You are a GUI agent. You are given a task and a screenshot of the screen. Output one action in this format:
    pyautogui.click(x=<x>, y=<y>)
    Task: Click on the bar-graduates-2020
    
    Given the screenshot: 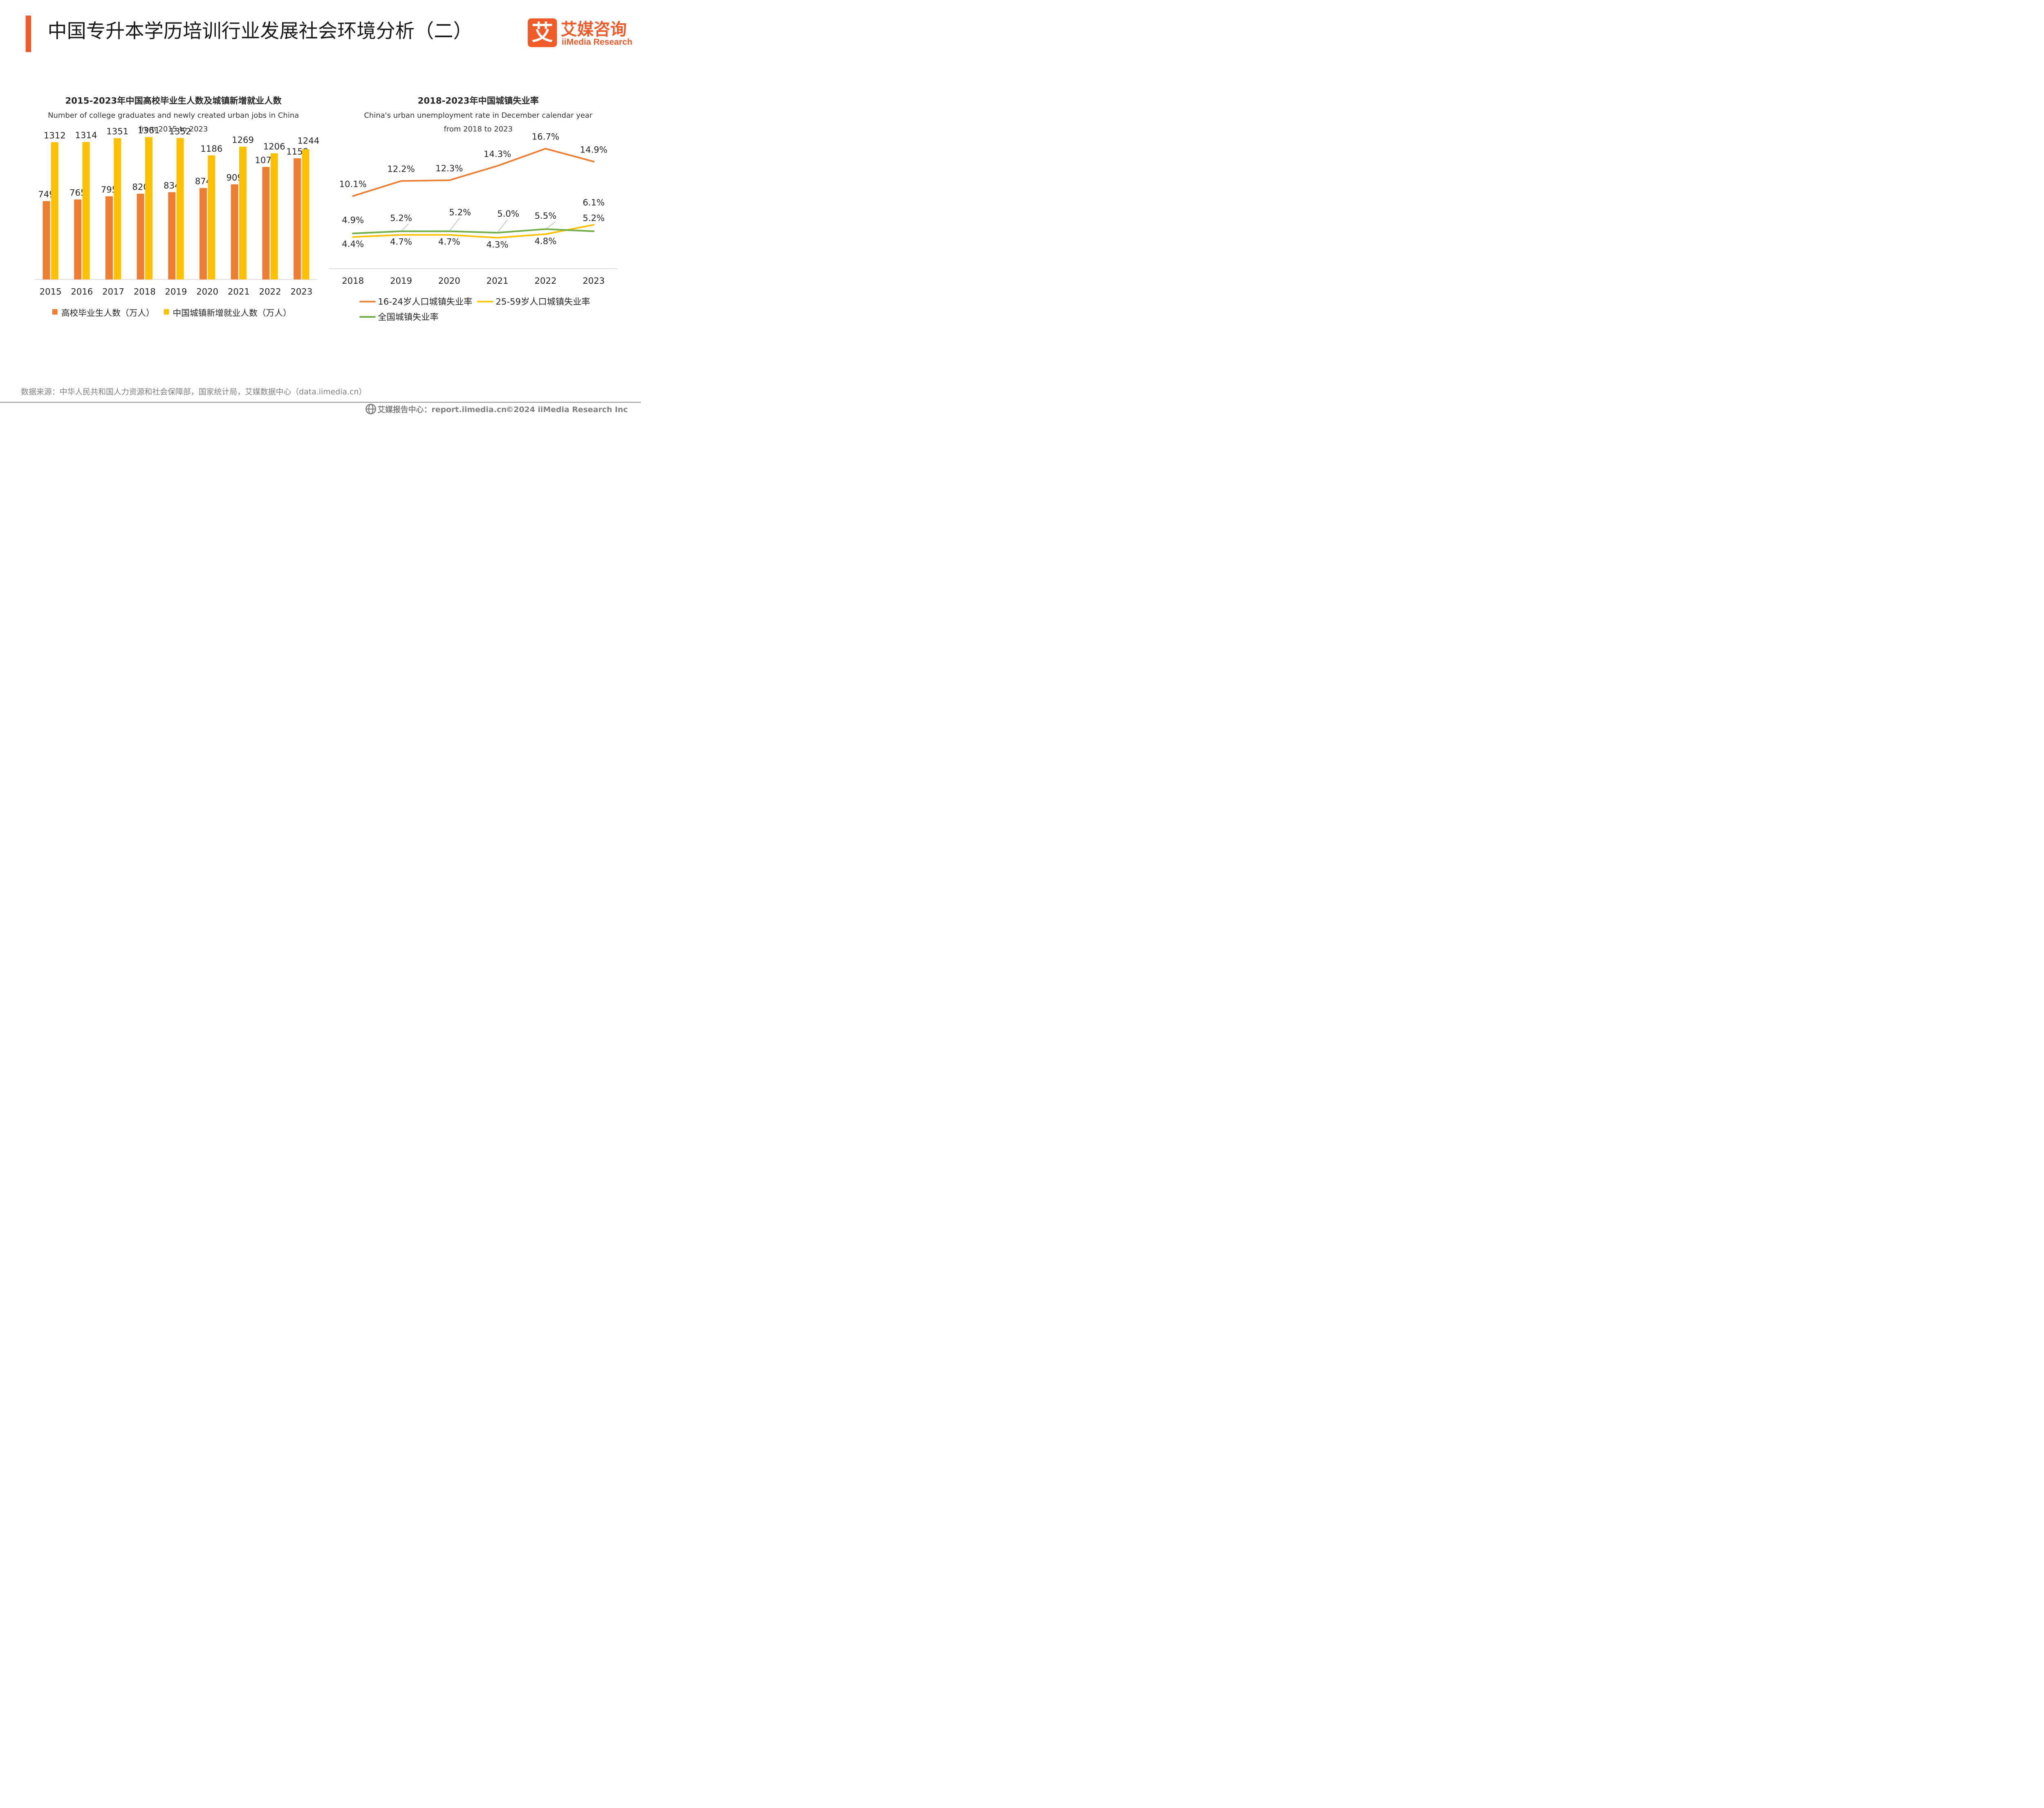 What is the action you would take?
    pyautogui.click(x=203, y=234)
    